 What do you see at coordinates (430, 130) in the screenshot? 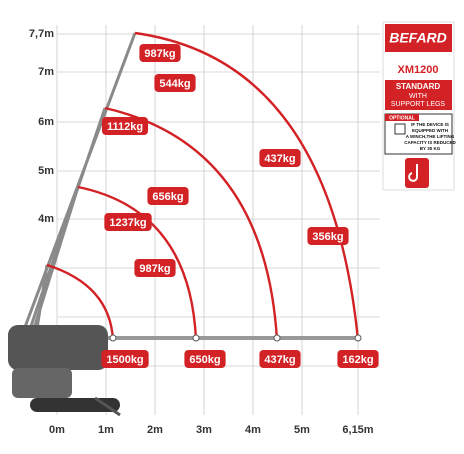
I see `note: EQUIPPED WITH` at bounding box center [430, 130].